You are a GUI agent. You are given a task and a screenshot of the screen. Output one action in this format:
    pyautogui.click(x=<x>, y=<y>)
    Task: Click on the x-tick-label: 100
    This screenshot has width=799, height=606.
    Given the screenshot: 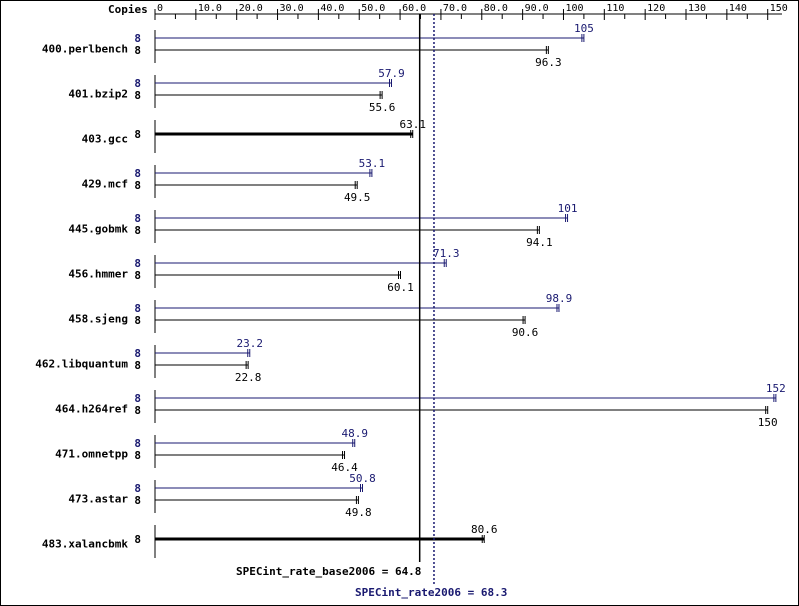 What is the action you would take?
    pyautogui.click(x=574, y=8)
    